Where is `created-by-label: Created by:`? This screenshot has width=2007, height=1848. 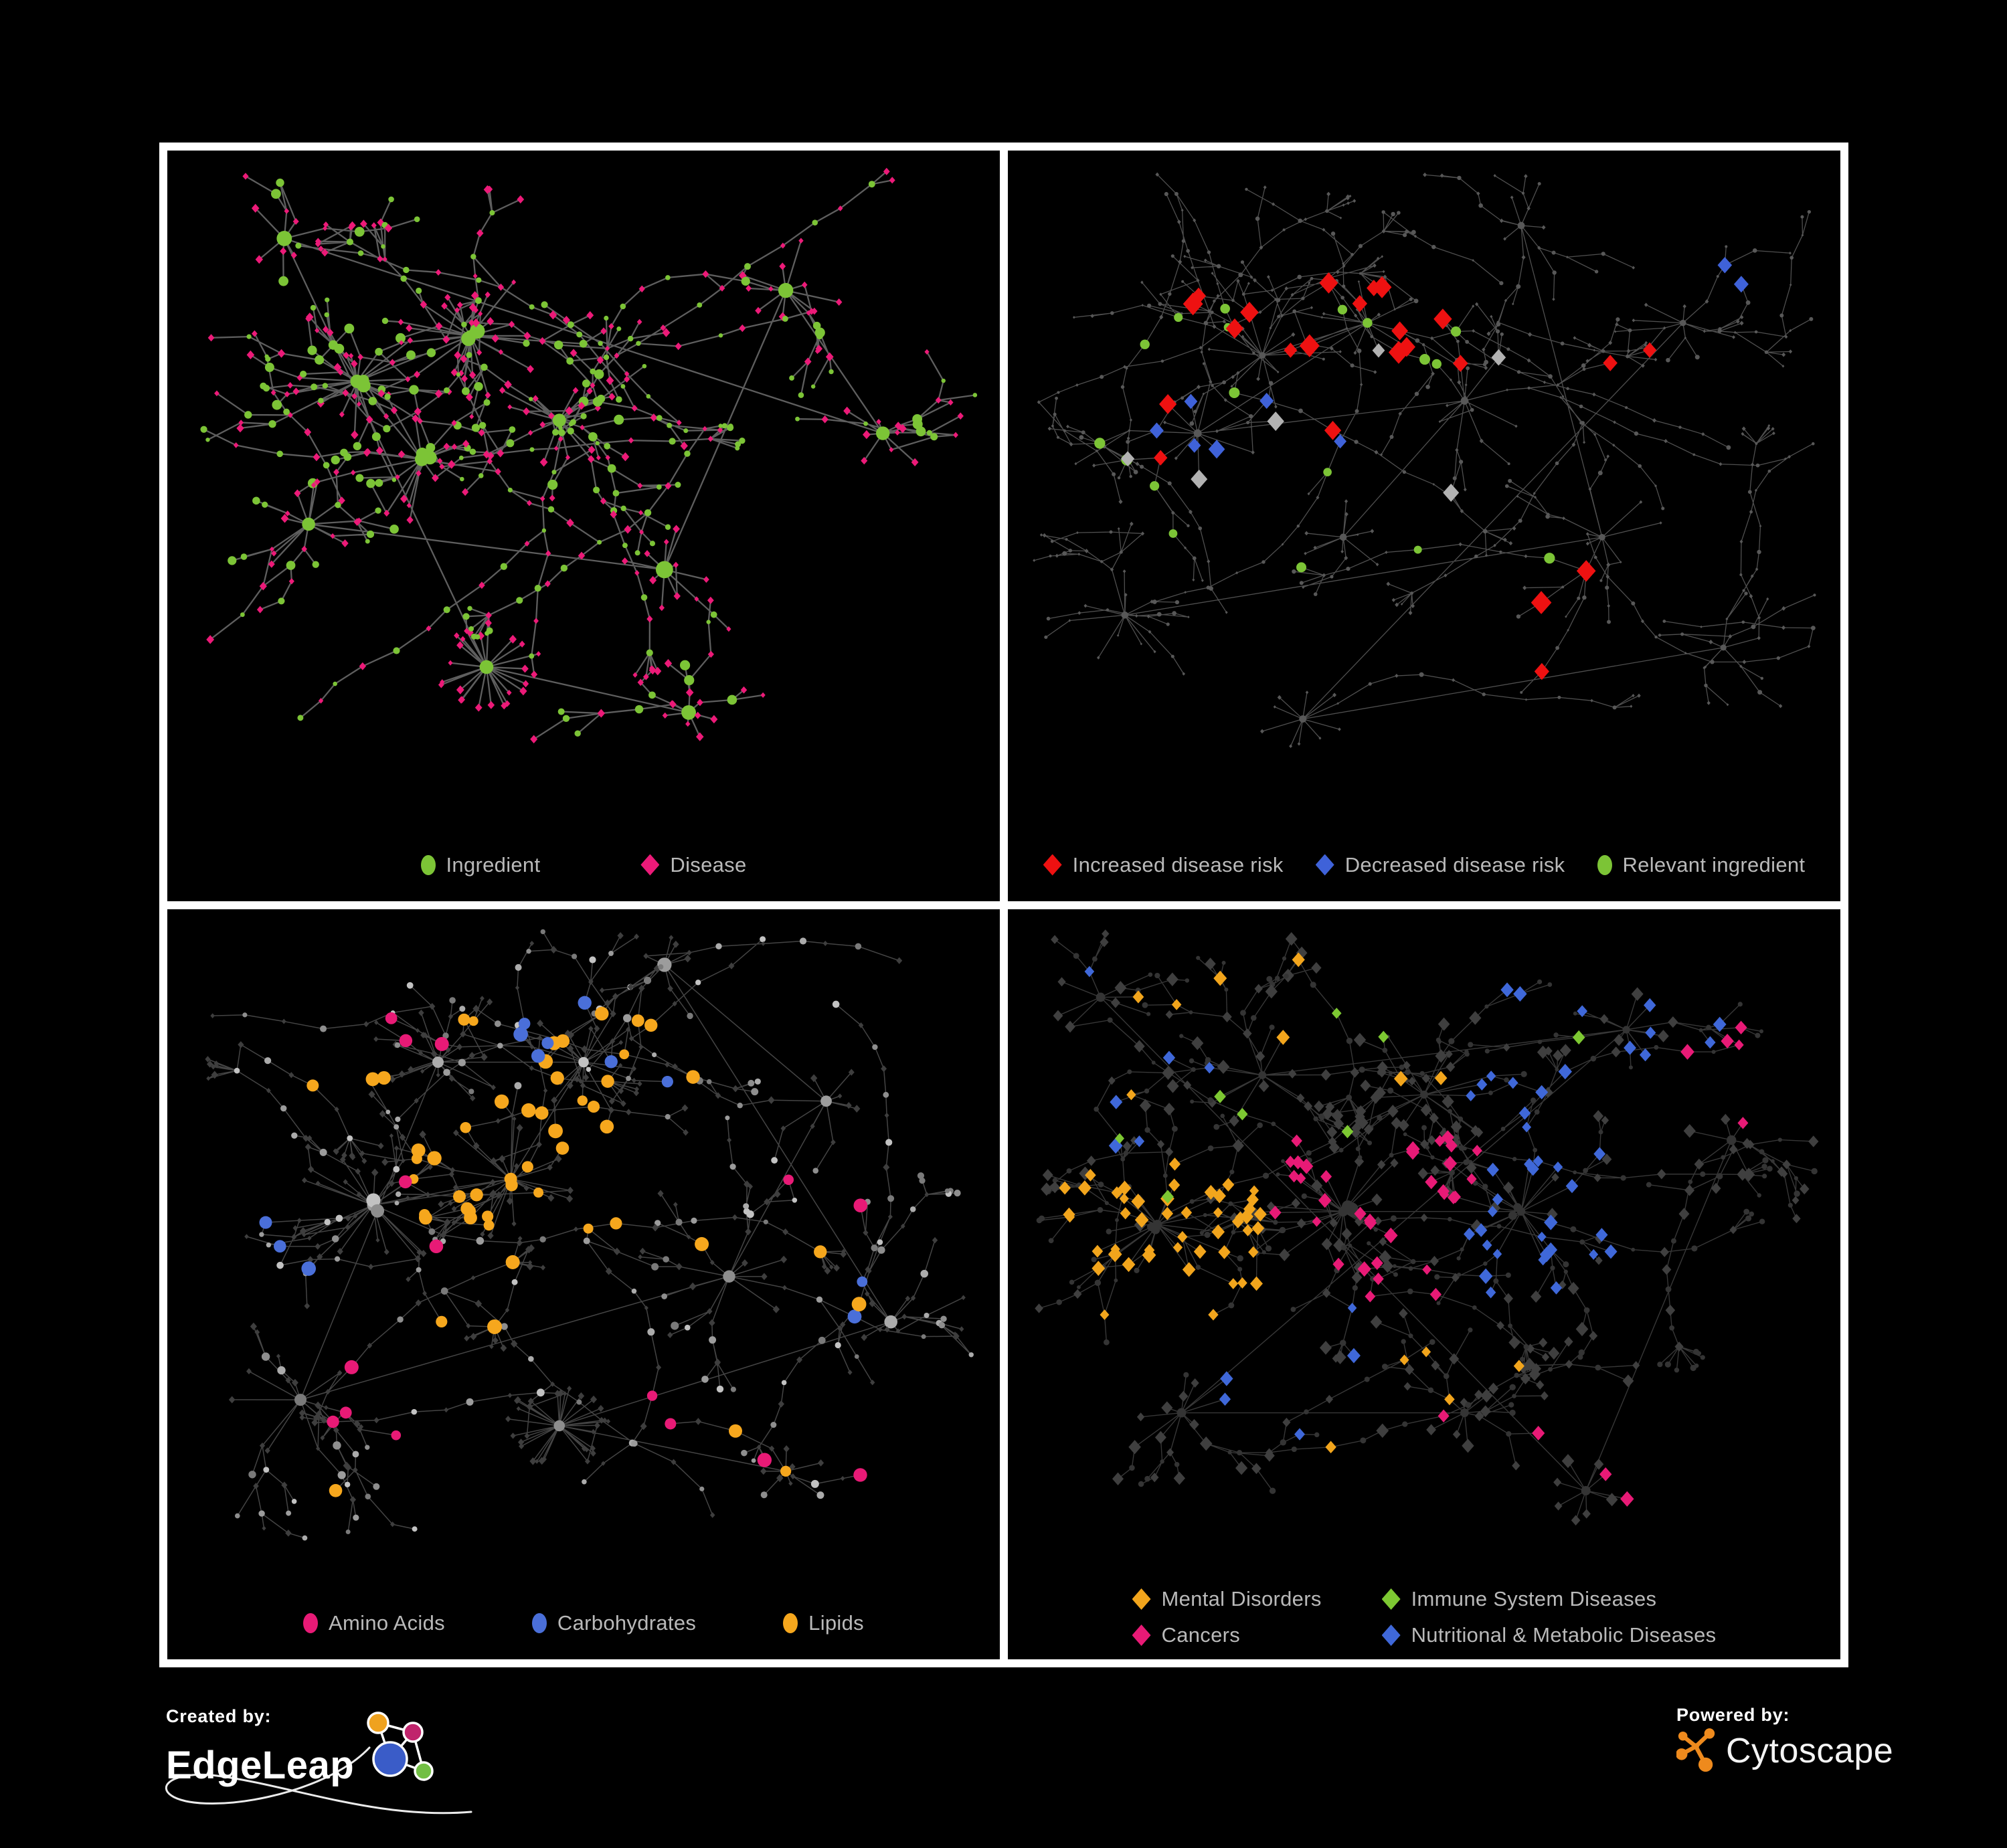
created-by-label: Created by: is located at coordinates (219, 1716).